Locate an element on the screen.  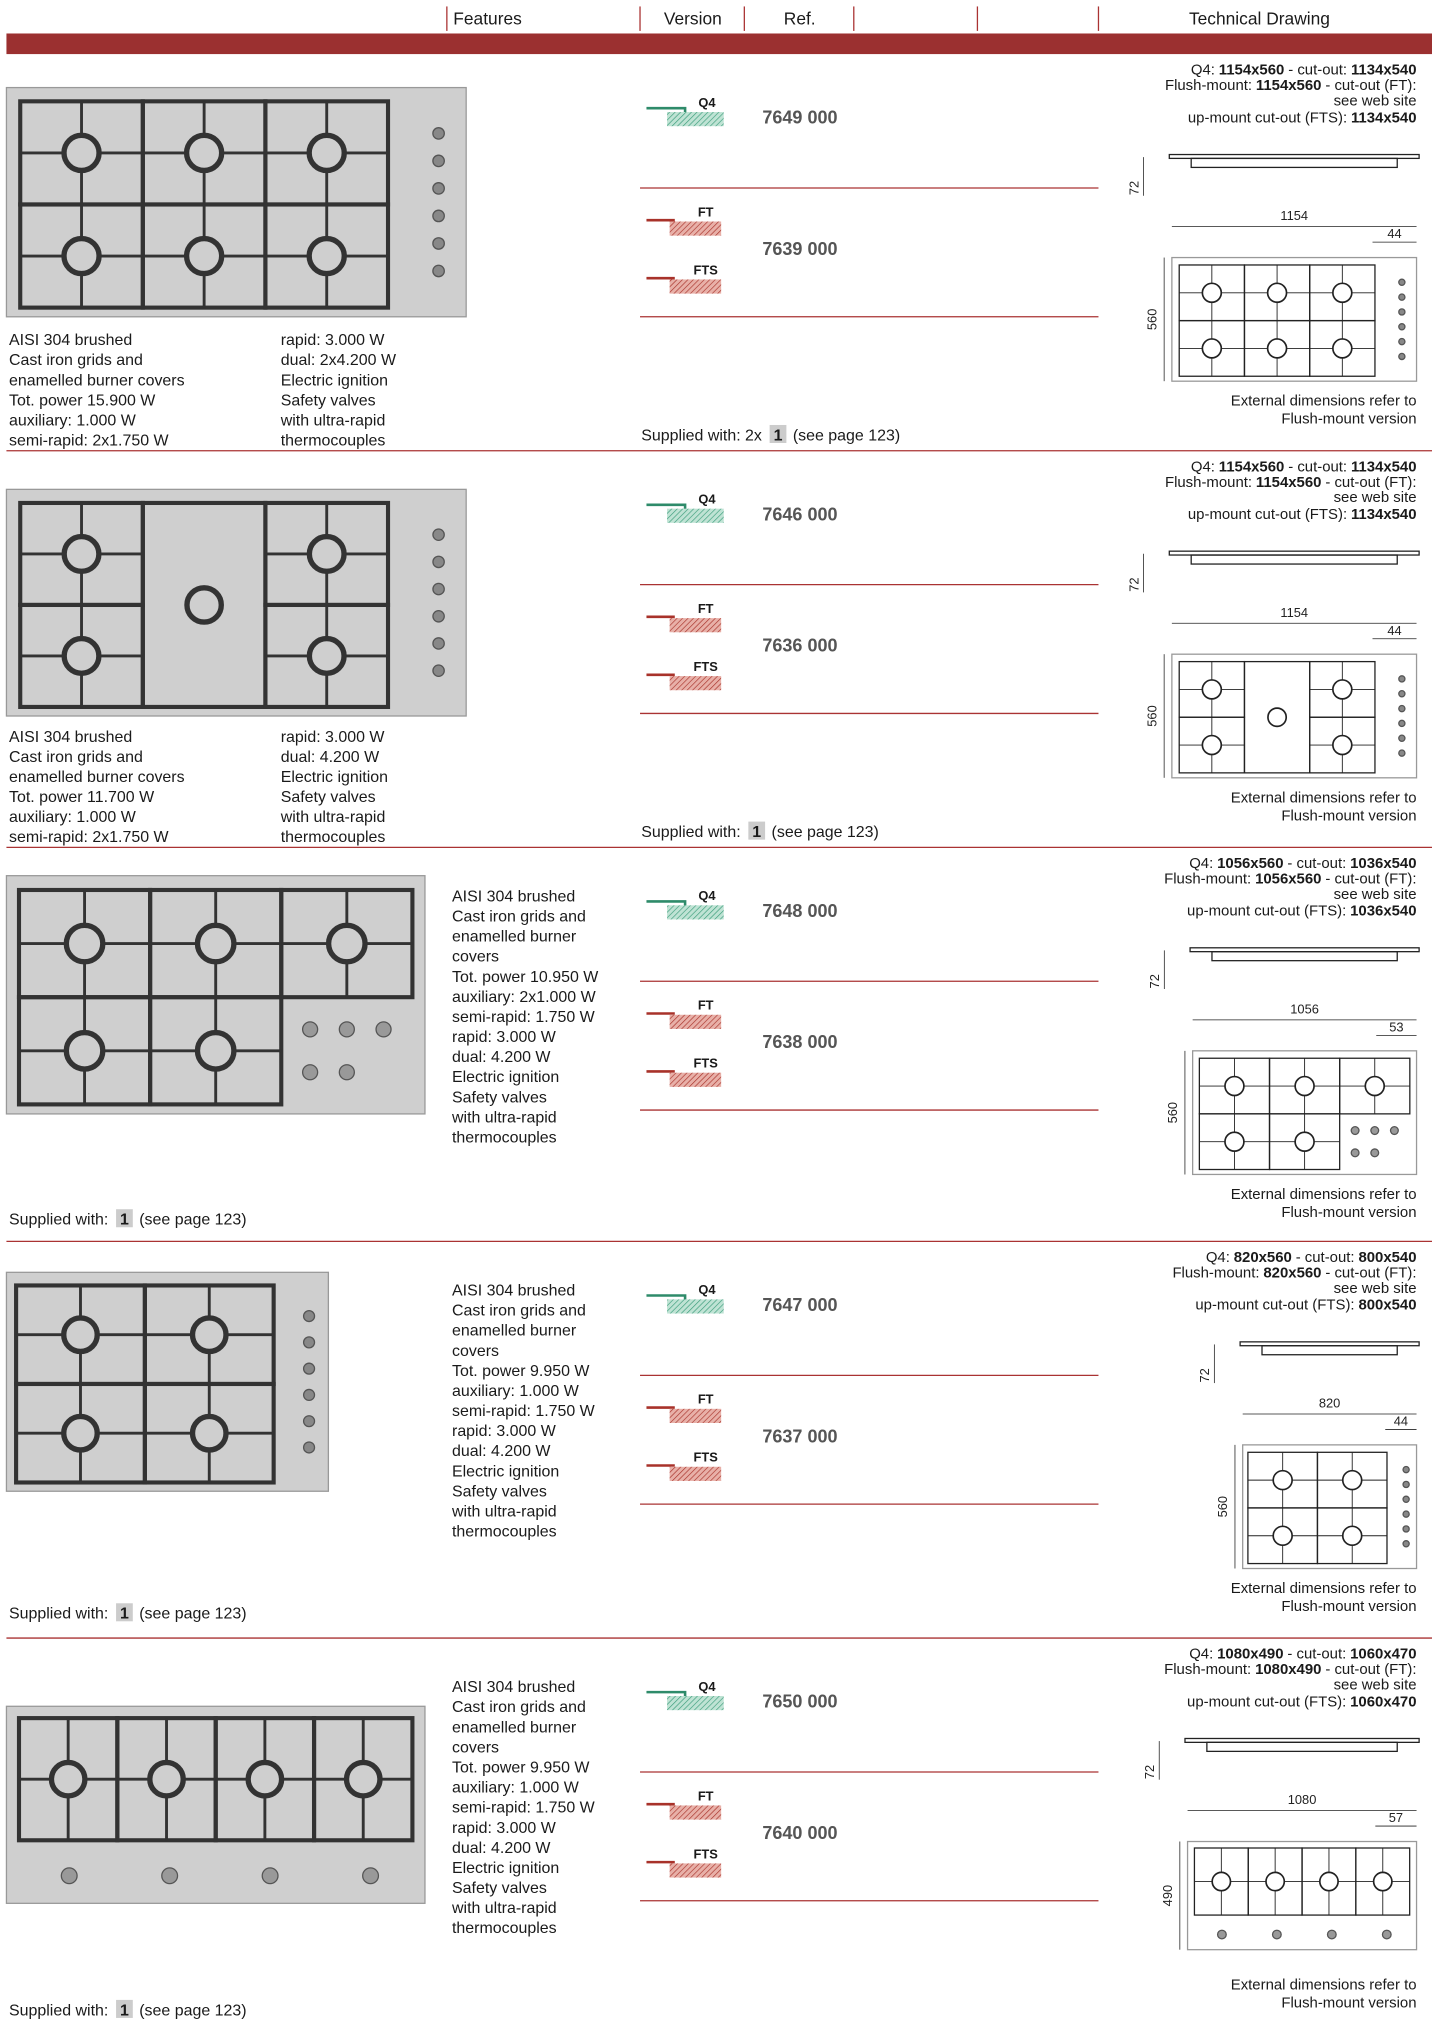
drawing-note: Flush-mount version is located at coordinates (1348, 419).